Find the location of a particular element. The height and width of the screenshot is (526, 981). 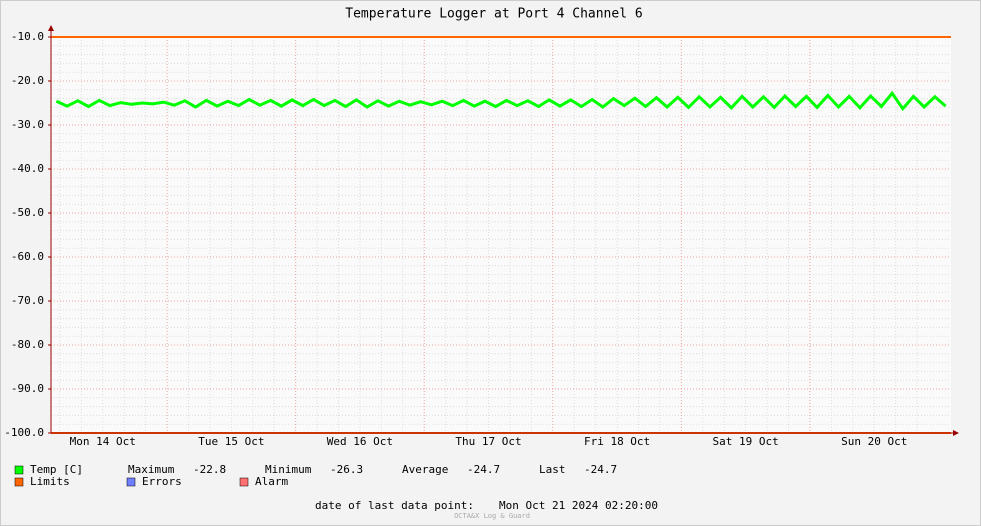

chart-title: Temperature Logger at Port 4 Channel 6 is located at coordinates (493, 14).